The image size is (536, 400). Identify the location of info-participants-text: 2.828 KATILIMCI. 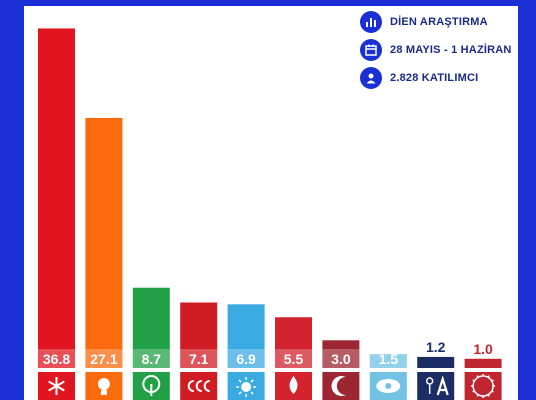
(434, 78).